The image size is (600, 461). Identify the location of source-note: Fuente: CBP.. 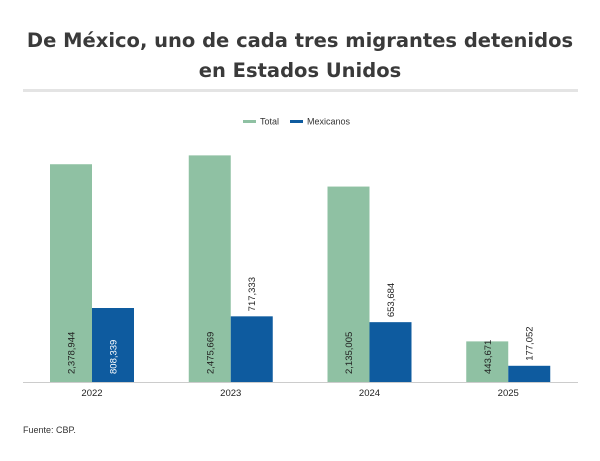
(49, 430).